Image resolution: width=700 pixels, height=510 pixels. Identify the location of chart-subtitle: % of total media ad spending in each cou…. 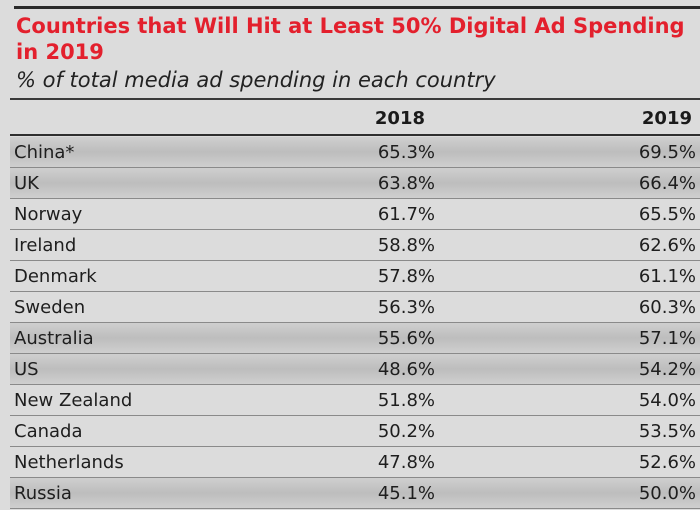
(256, 80).